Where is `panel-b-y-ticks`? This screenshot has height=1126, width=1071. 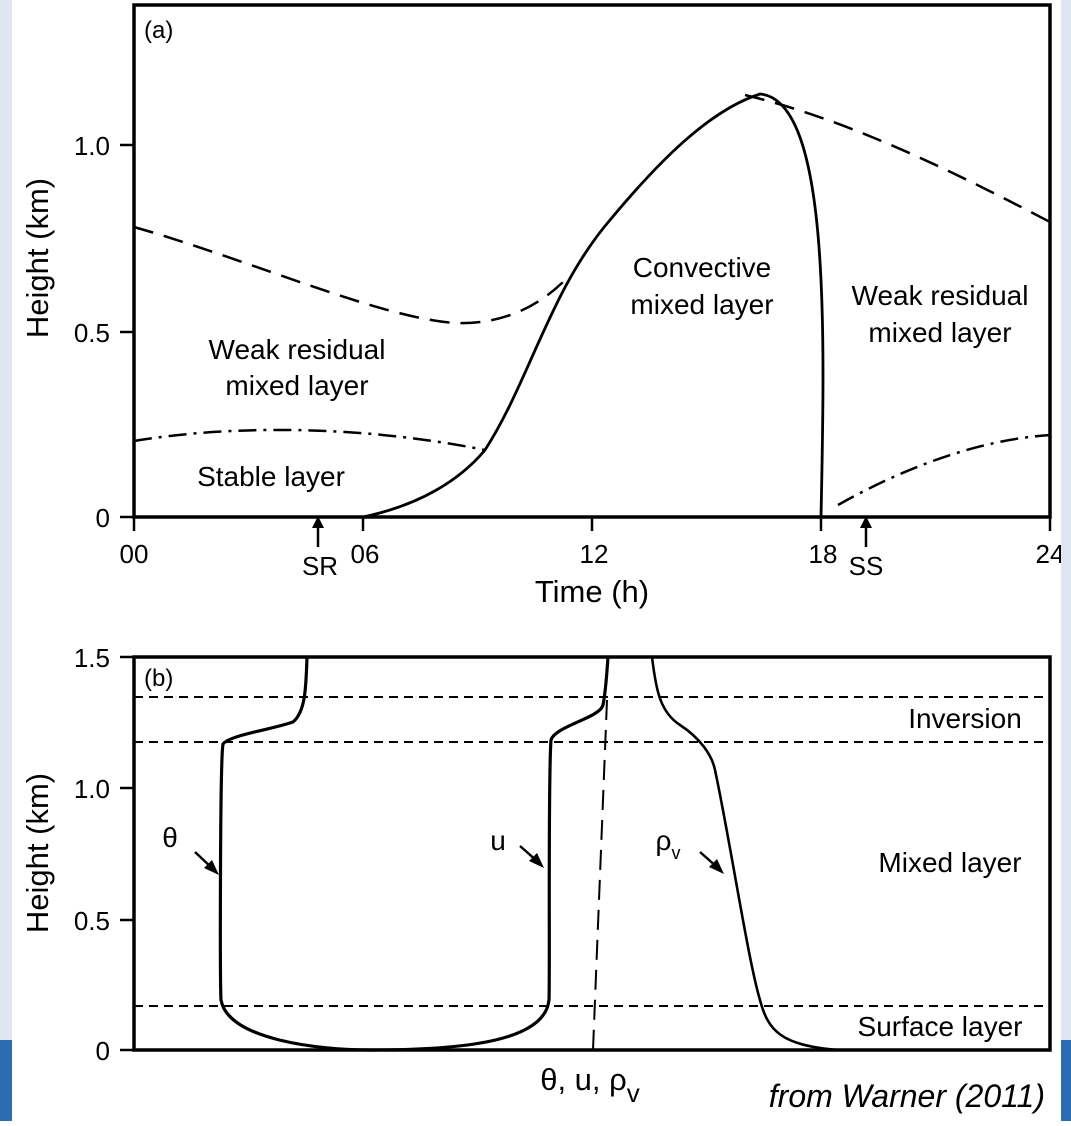
panel-b-y-ticks is located at coordinates (127, 853).